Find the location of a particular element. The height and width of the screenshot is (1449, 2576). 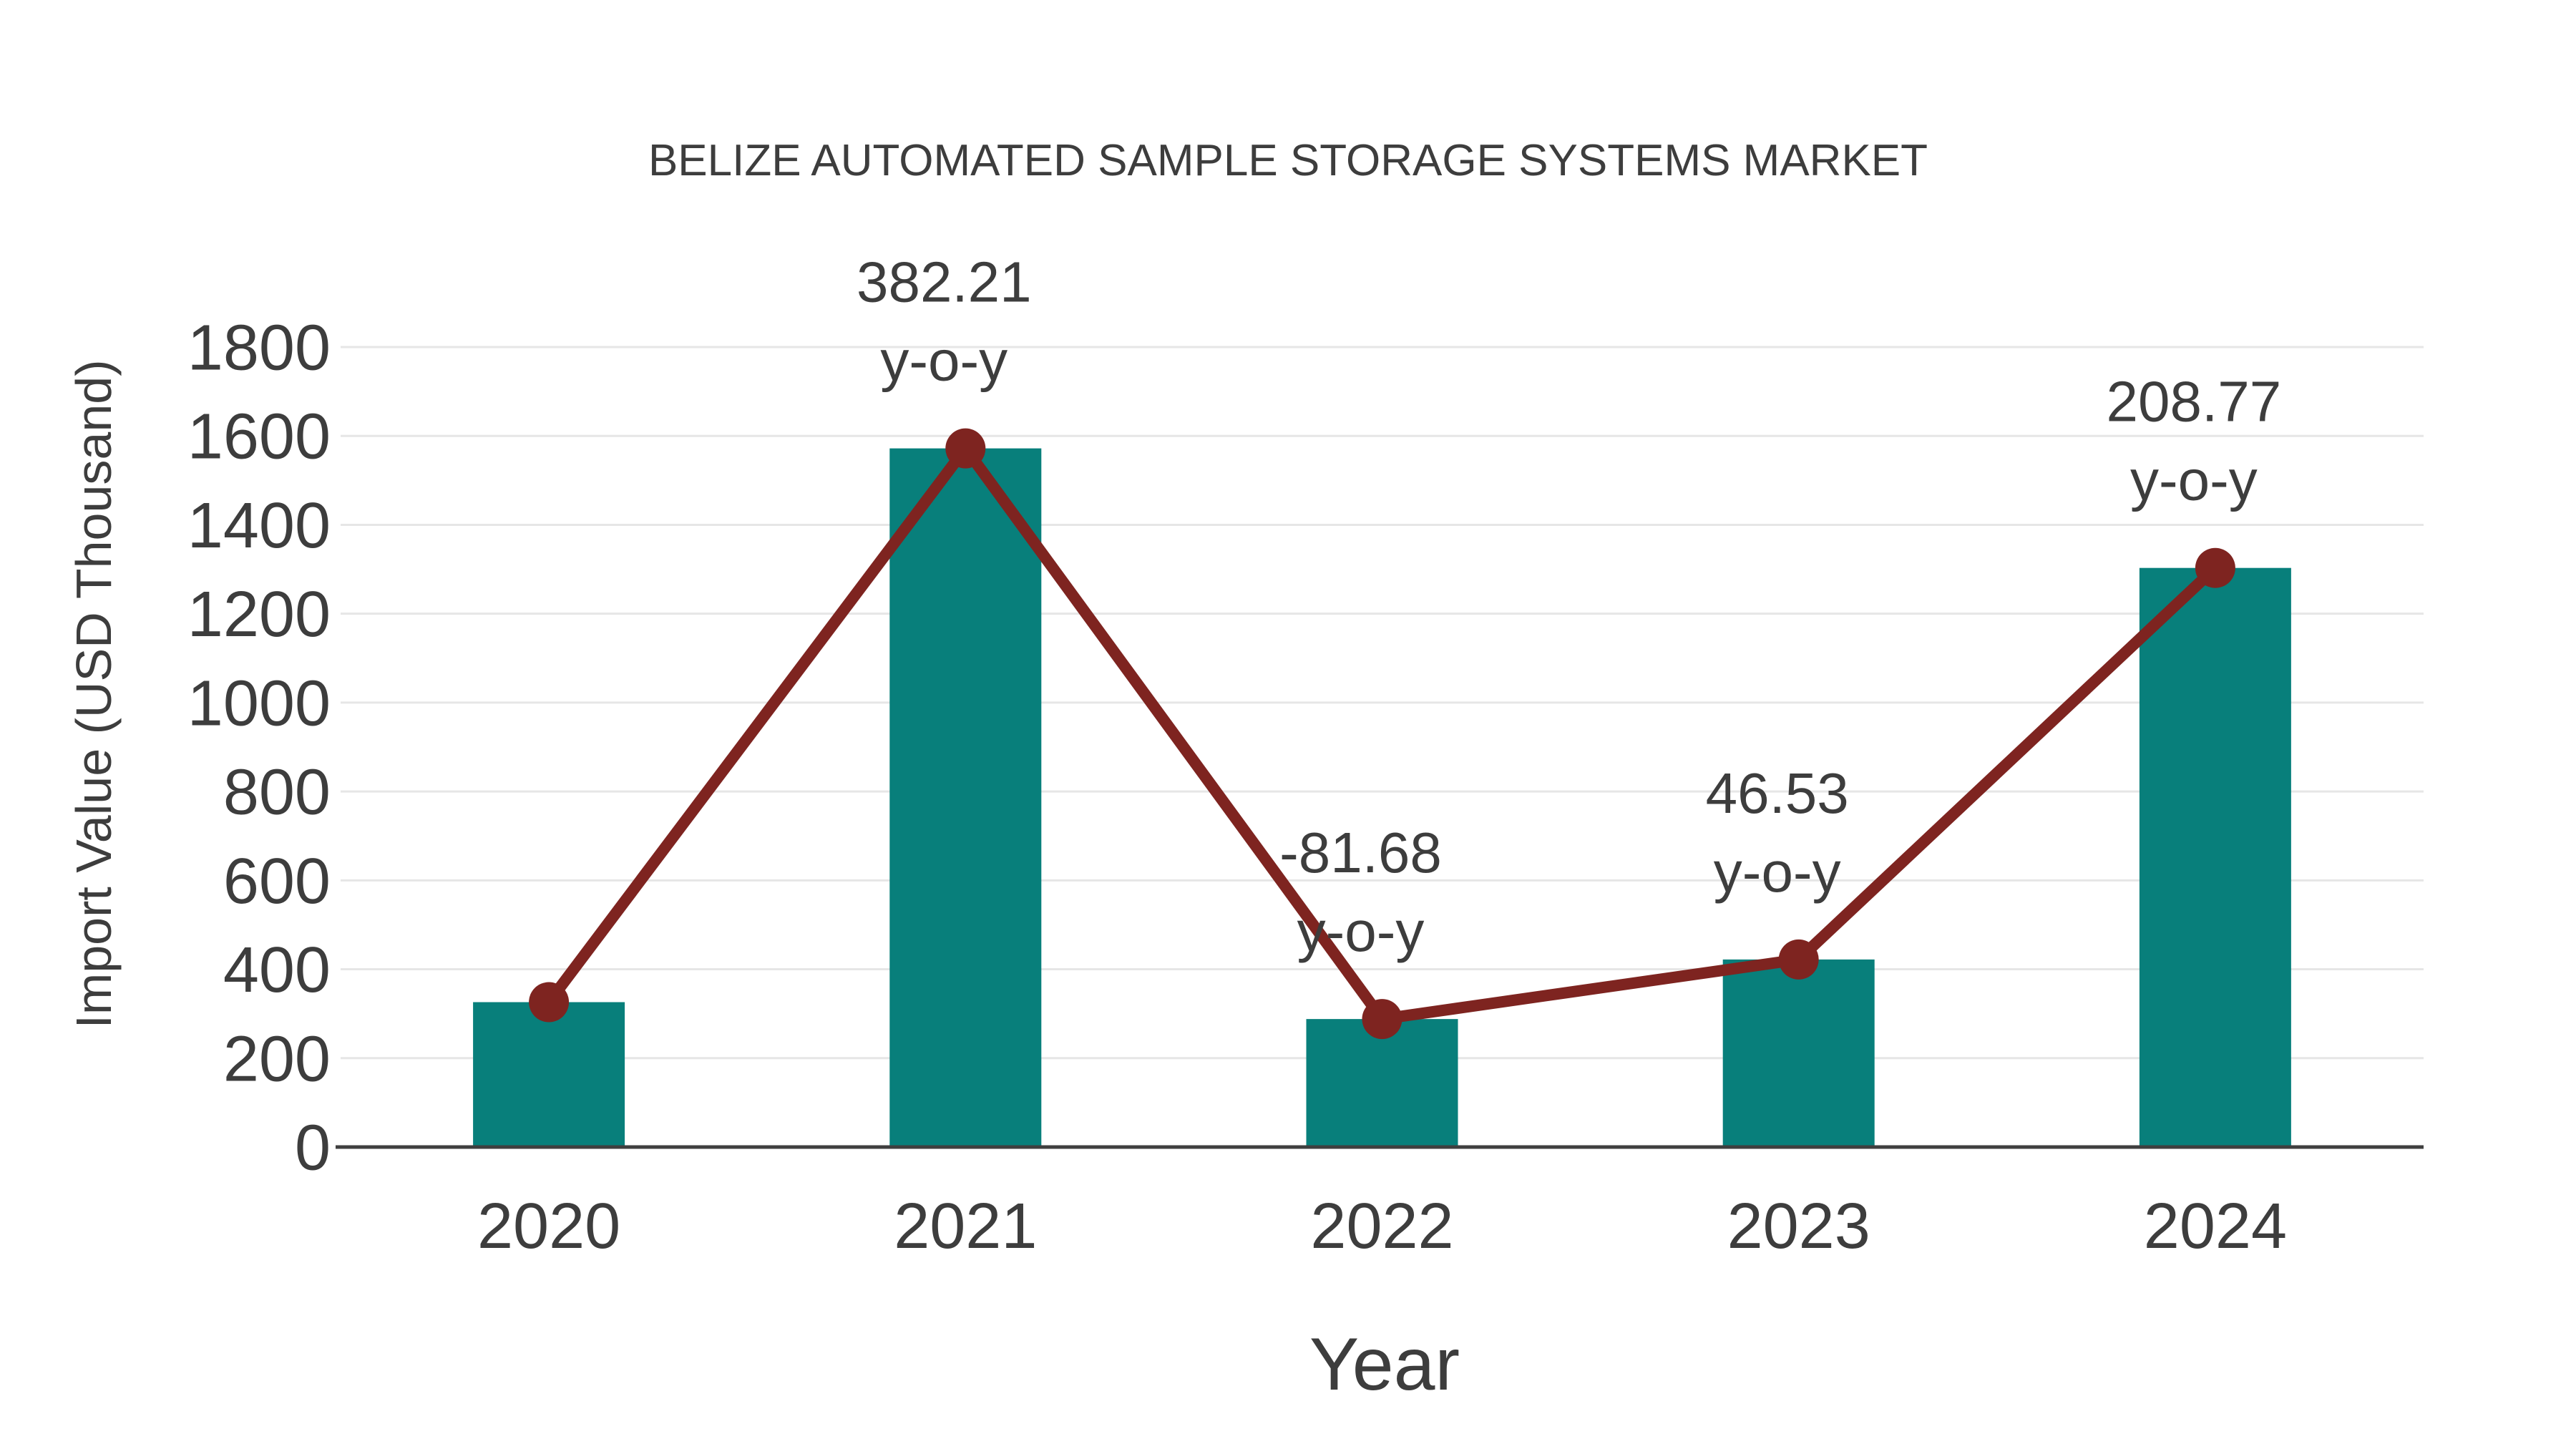

point-label-suffix-2021: y-o-y is located at coordinates (944, 361).